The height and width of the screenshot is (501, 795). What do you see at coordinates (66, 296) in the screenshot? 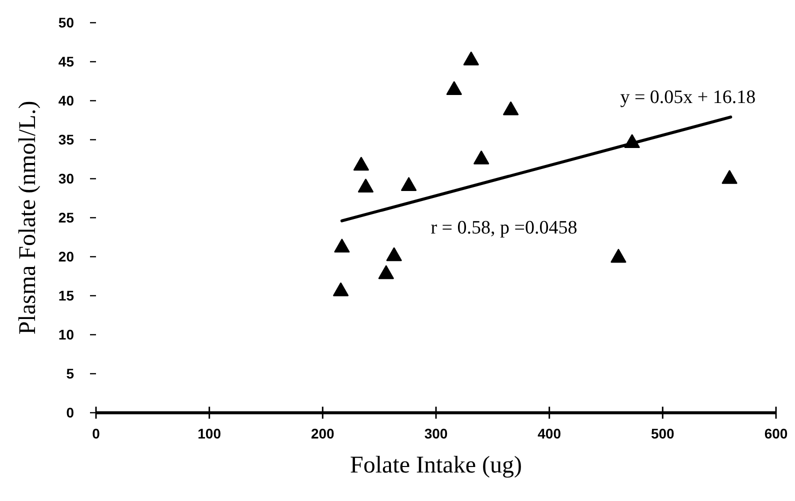
I see `y-tick-label: 15` at bounding box center [66, 296].